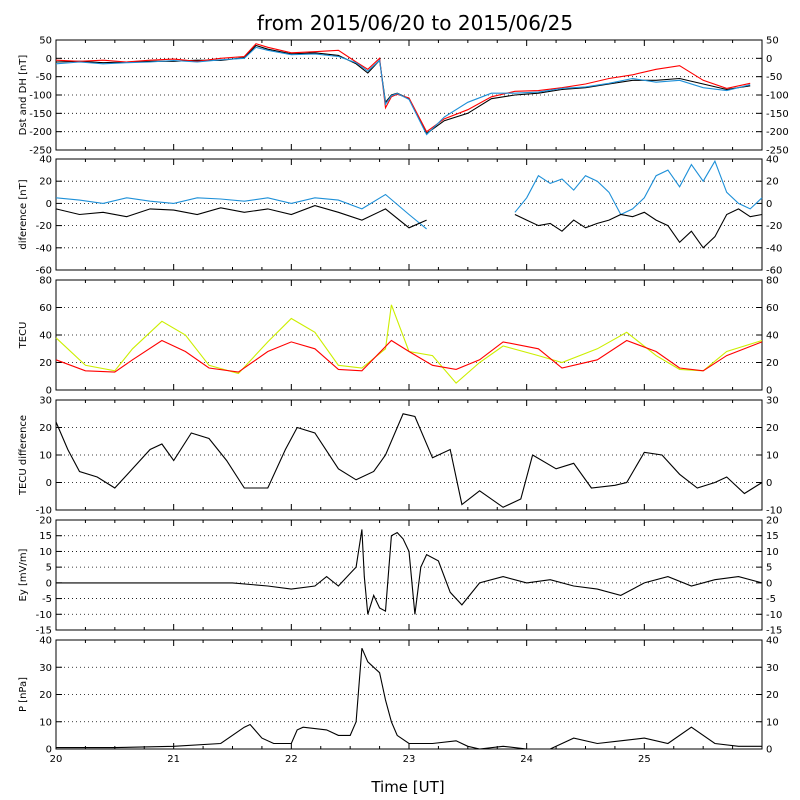  I want to click on y-tick-label-right: 5, so click(769, 568).